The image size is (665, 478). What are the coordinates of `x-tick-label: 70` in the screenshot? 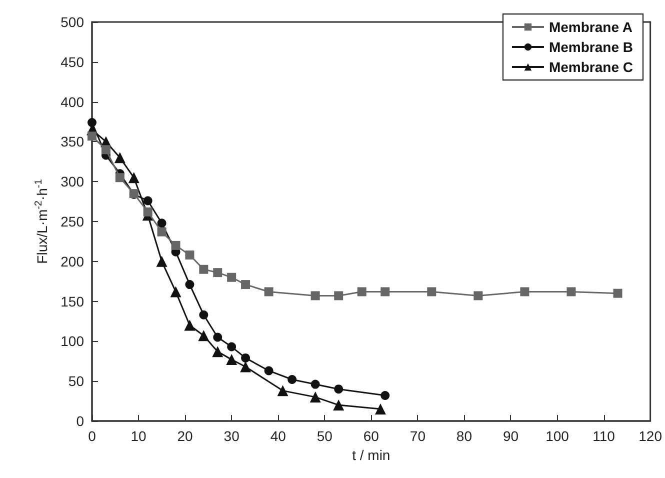 It's located at (418, 436).